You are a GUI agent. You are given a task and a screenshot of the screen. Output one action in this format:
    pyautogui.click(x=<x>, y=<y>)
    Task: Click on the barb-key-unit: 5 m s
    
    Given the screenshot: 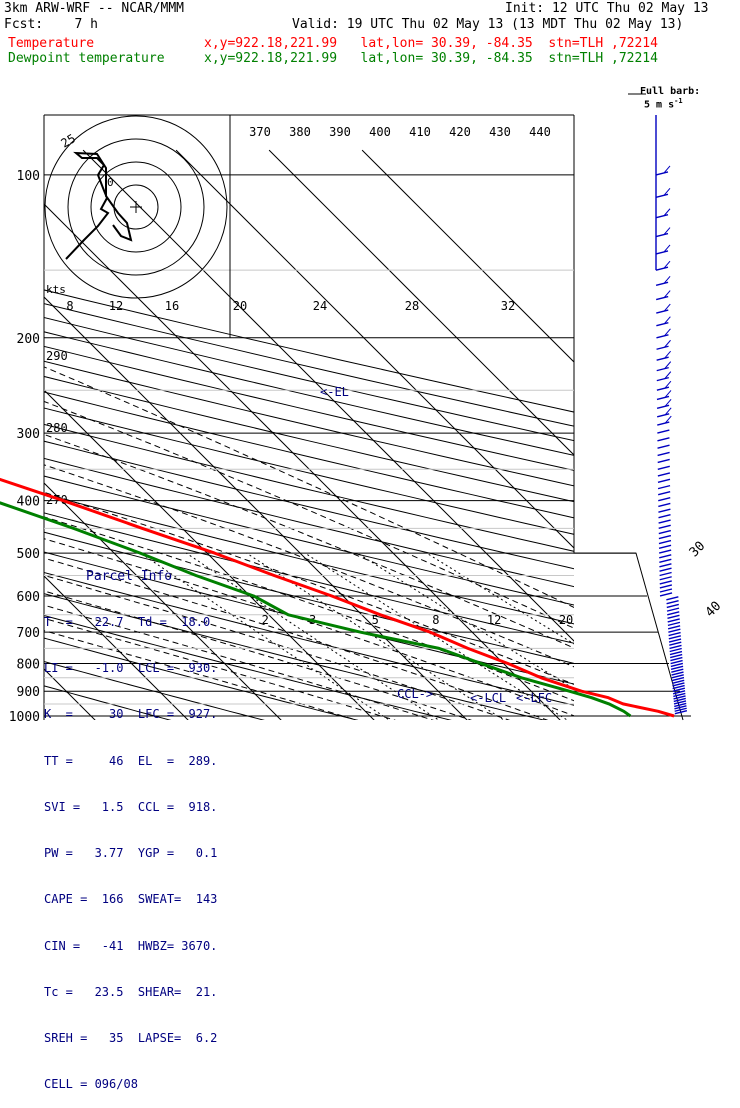 What is the action you would take?
    pyautogui.click(x=659, y=105)
    